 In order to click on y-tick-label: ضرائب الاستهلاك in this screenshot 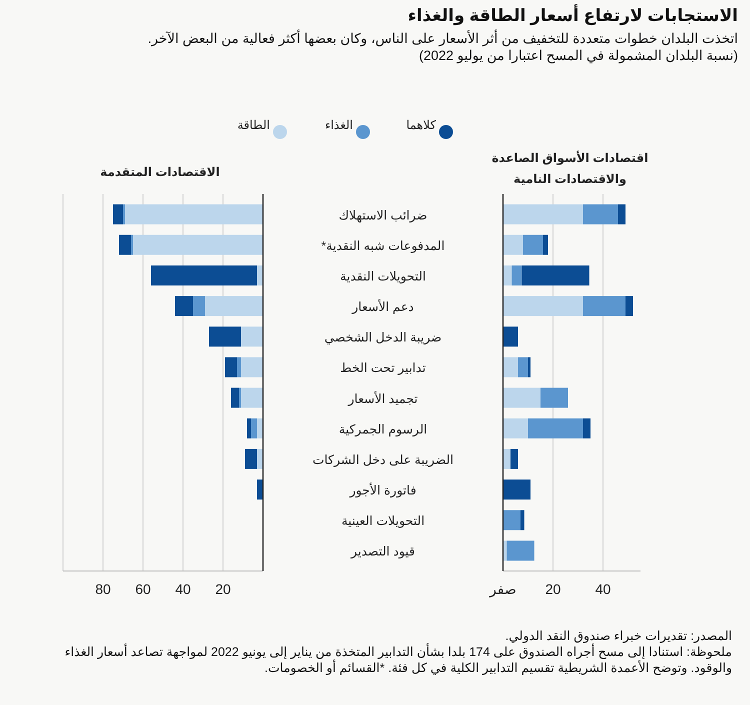, I will do `click(383, 216)`.